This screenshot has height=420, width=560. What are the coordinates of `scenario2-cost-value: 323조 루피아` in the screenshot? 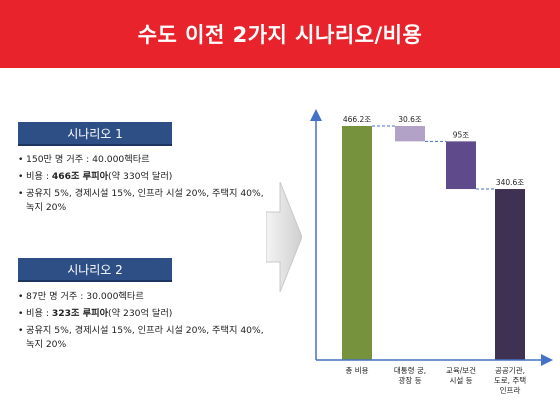 It's located at (80, 313).